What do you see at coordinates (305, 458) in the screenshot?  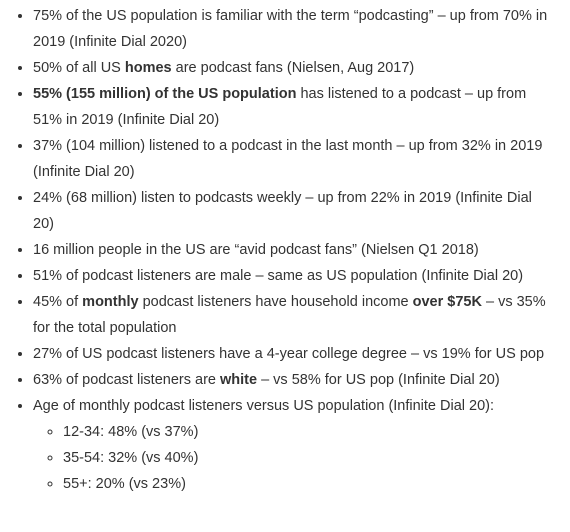 I see `sub-list-item: 35-54: 32% (vs 40%)` at bounding box center [305, 458].